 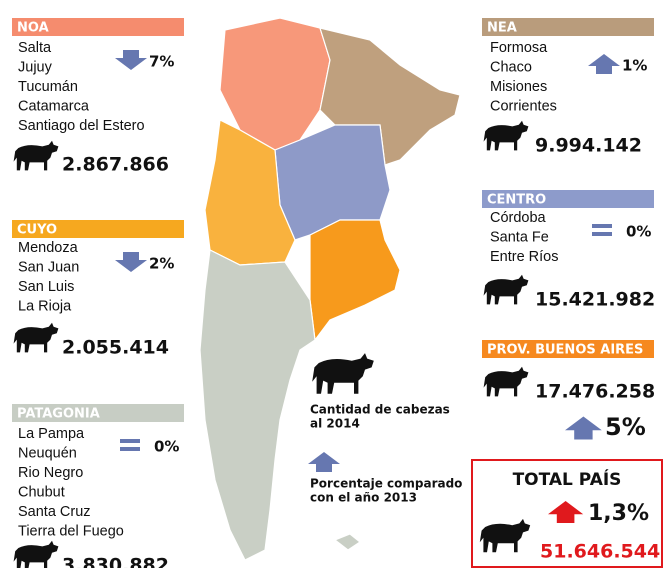 I want to click on head-count: 2.867.866, so click(x=115, y=165).